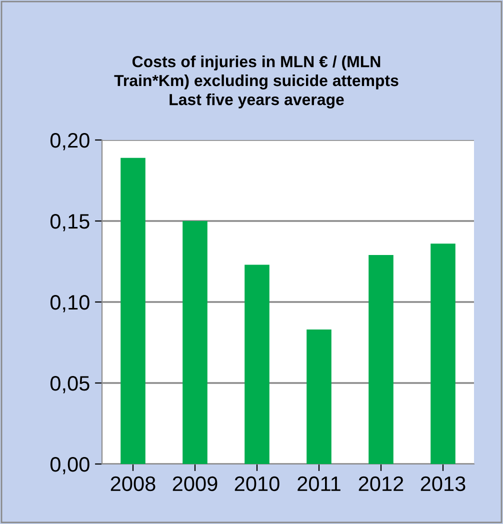  What do you see at coordinates (70, 465) in the screenshot?
I see `y-tick-label: 0,00` at bounding box center [70, 465].